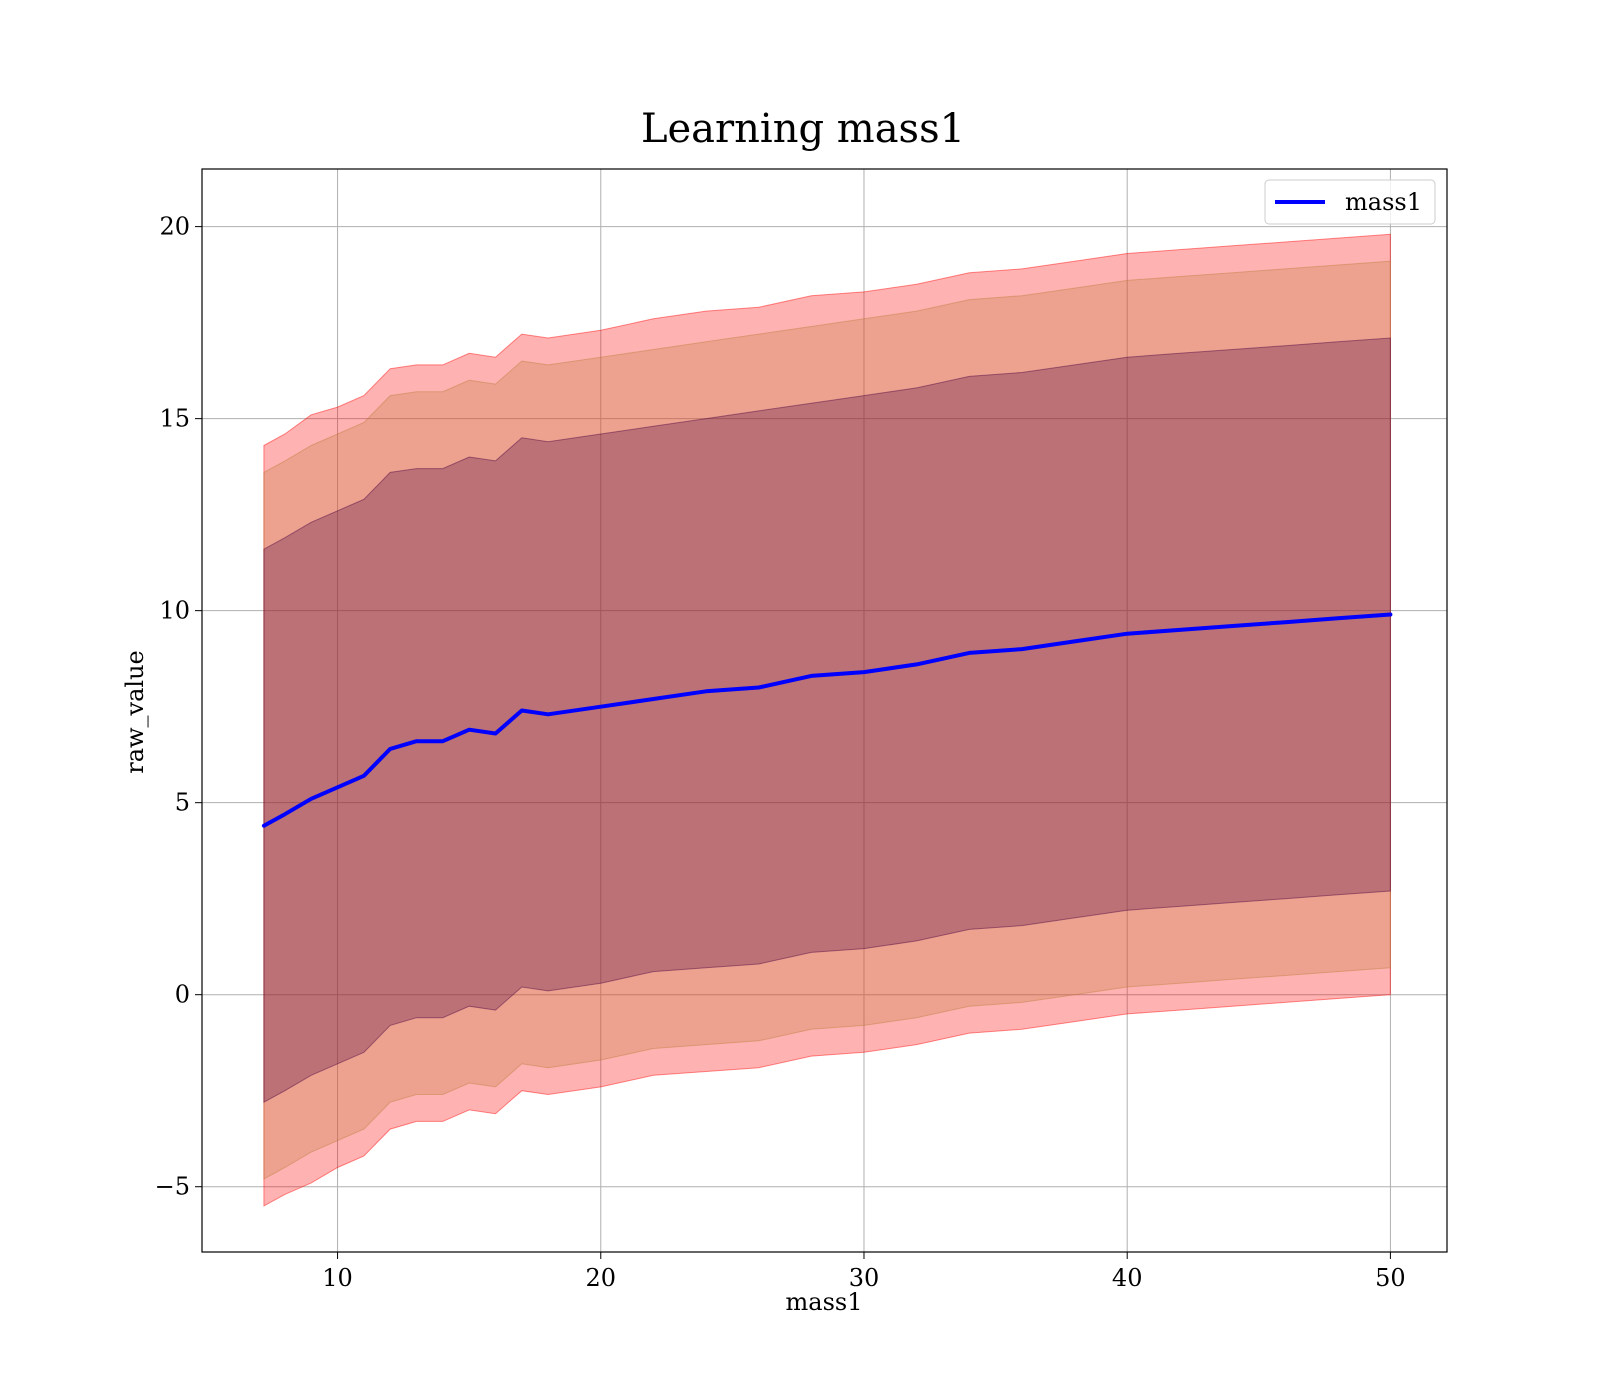  Describe the element at coordinates (172, 1187) in the screenshot. I see `y-tick-label: −5` at that location.